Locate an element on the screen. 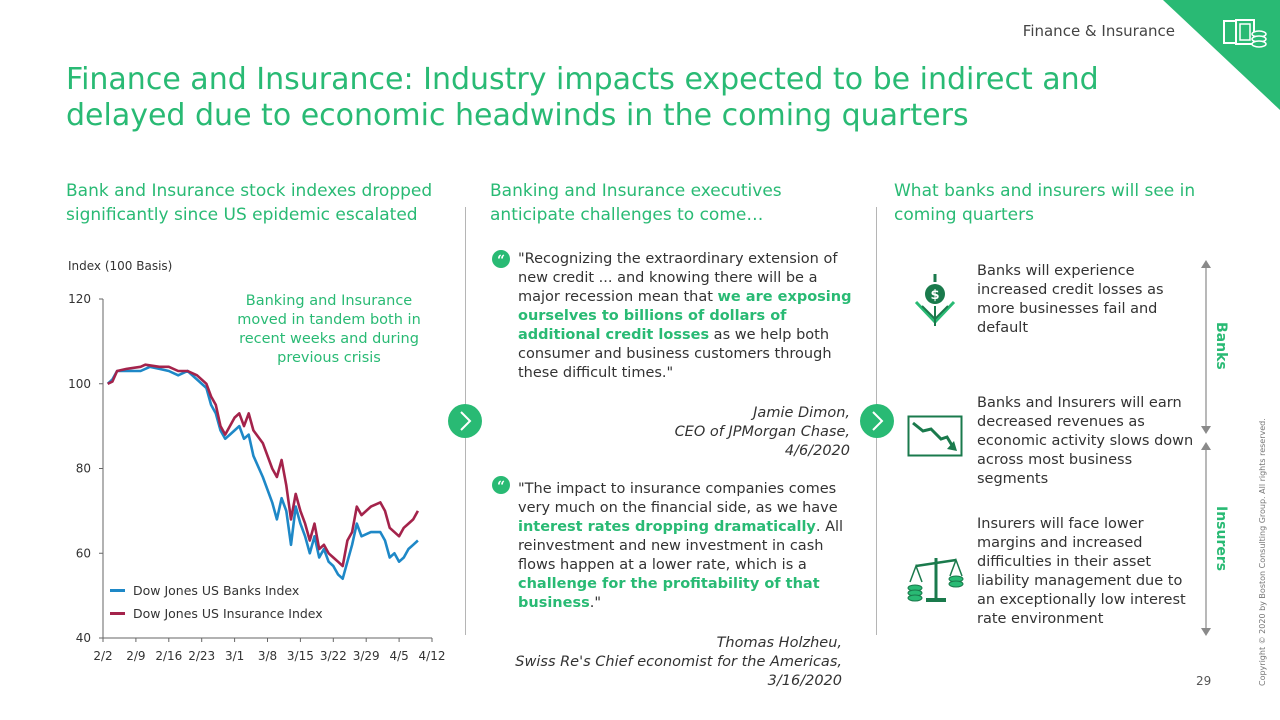  x-tick-label: 3/8 is located at coordinates (267, 656).